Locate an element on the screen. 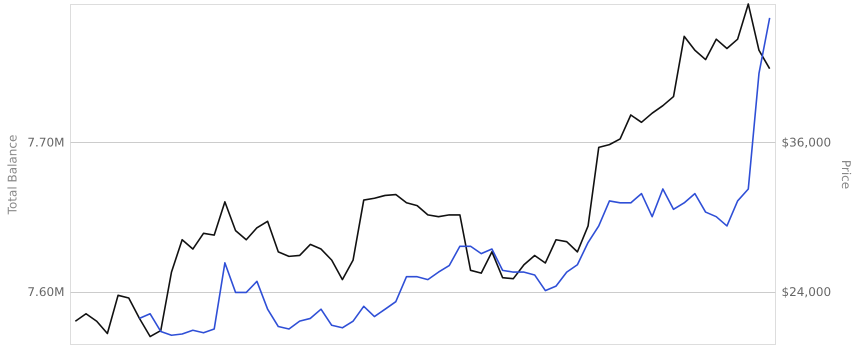 Image resolution: width=857 pixels, height=348 pixels. y2-tick-label: $36,000 is located at coordinates (807, 142).